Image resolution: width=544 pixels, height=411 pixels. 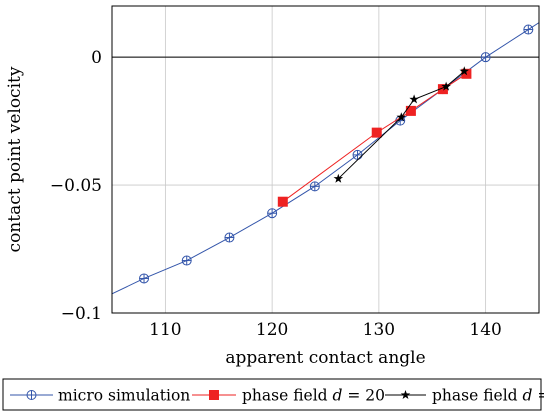 I want to click on legend-label-value: = 40, so click(x=538, y=396).